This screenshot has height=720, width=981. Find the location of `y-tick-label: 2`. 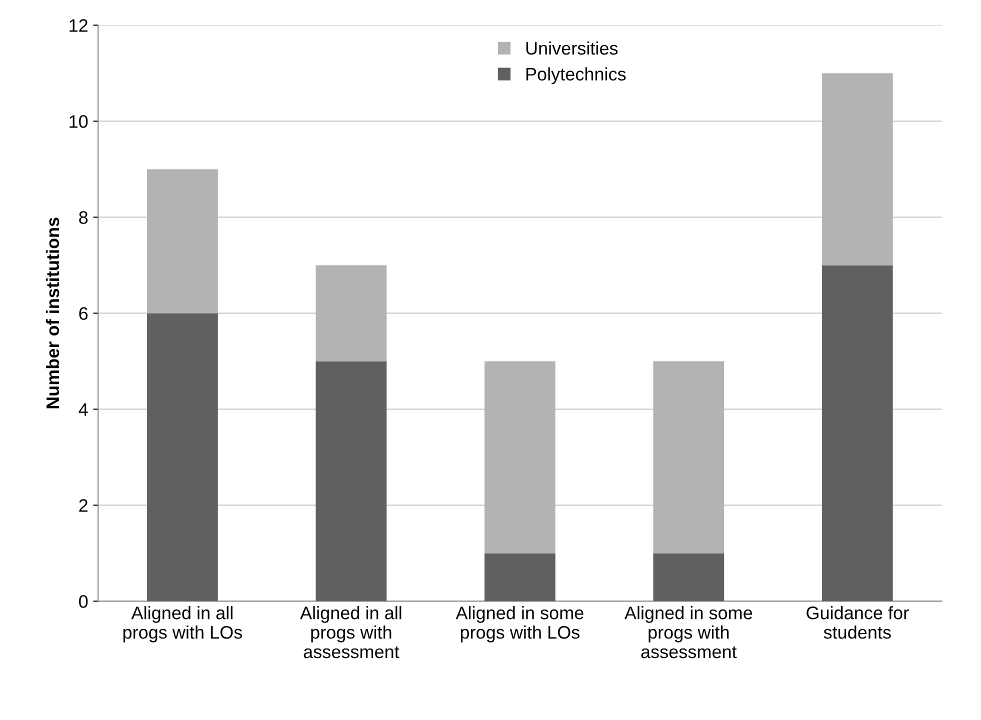

y-tick-label: 2 is located at coordinates (83, 505).